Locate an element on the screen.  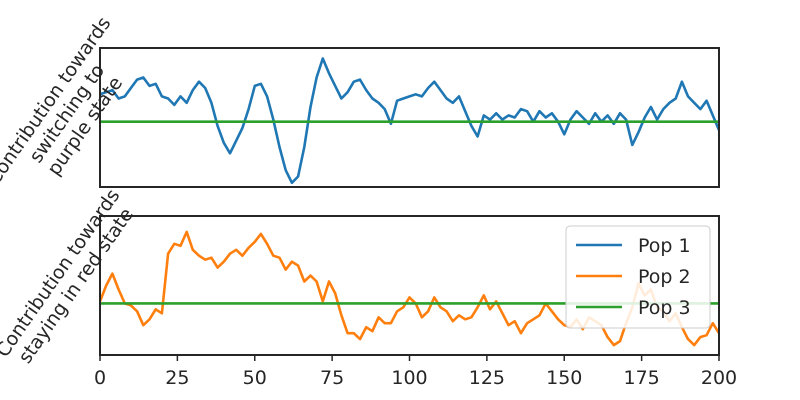
legend-box is located at coordinates (638, 277).